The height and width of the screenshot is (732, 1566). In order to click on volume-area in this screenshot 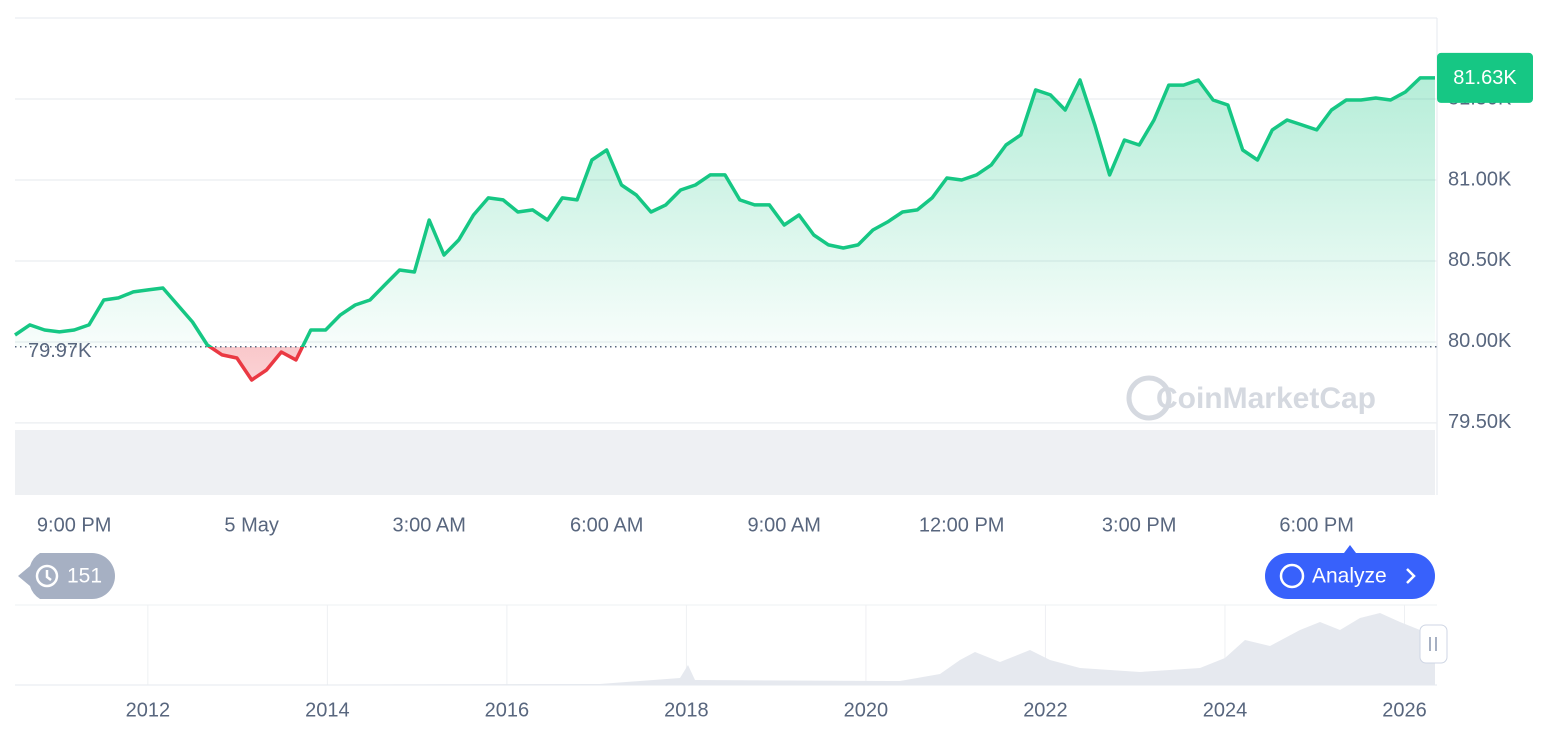, I will do `click(725, 462)`.